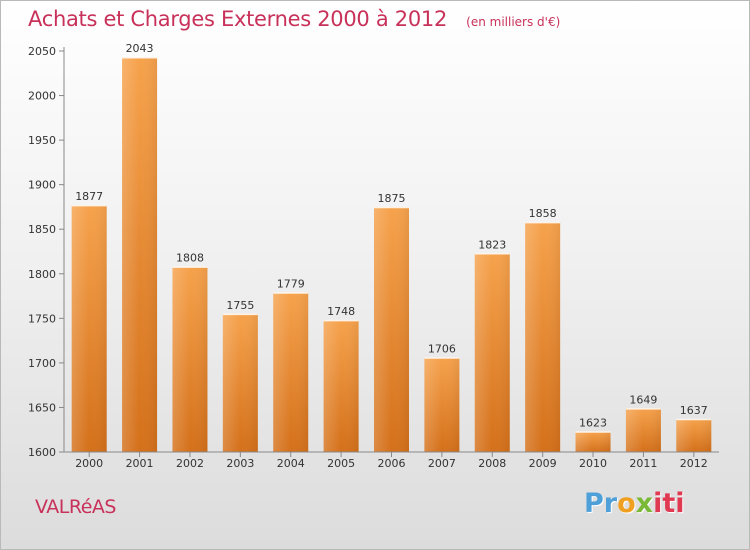 The width and height of the screenshot is (750, 550). What do you see at coordinates (492, 463) in the screenshot?
I see `x-tick-label: 2008` at bounding box center [492, 463].